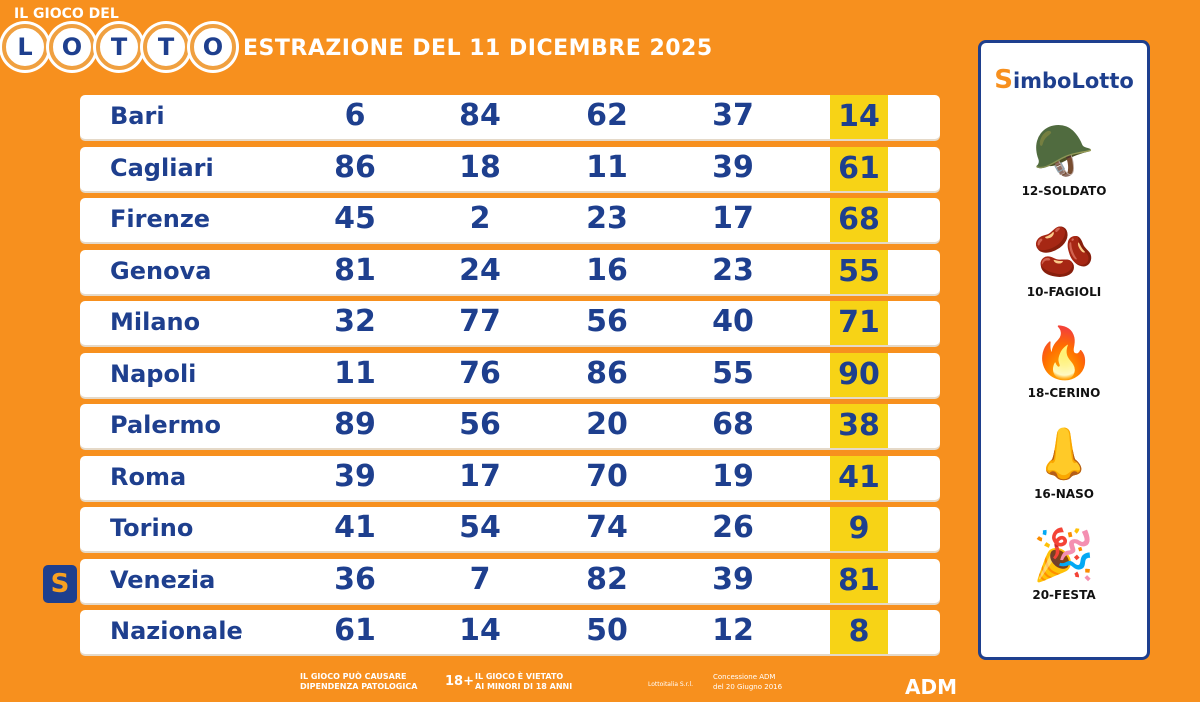 The width and height of the screenshot is (1200, 702). What do you see at coordinates (733, 476) in the screenshot?
I see `drawn-number: 19` at bounding box center [733, 476].